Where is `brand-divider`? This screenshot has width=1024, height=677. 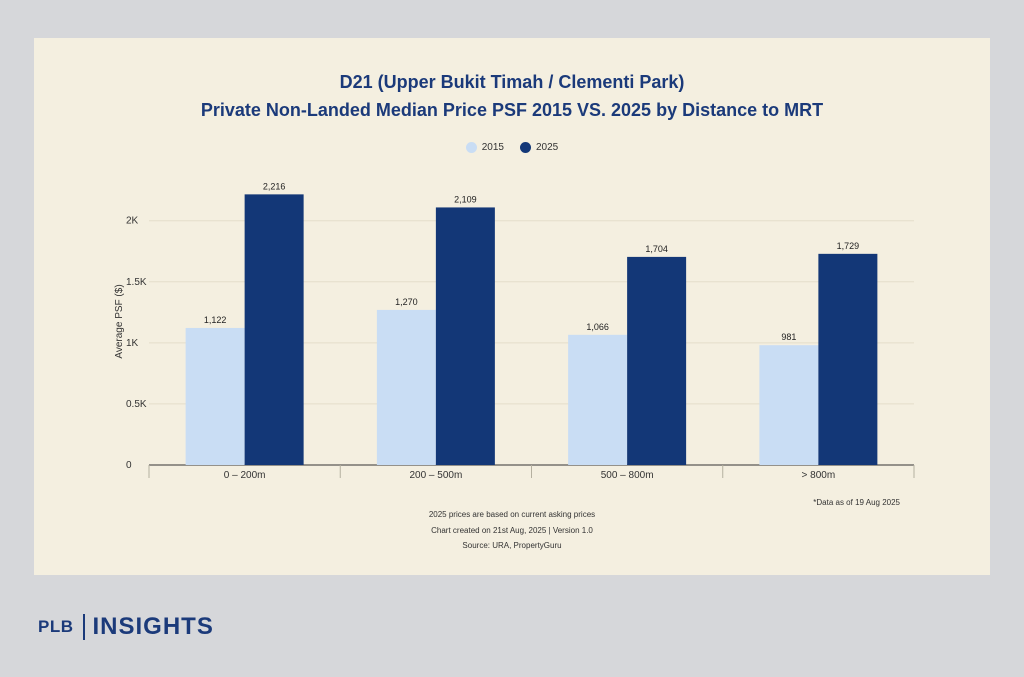
brand-divider is located at coordinates (83, 627).